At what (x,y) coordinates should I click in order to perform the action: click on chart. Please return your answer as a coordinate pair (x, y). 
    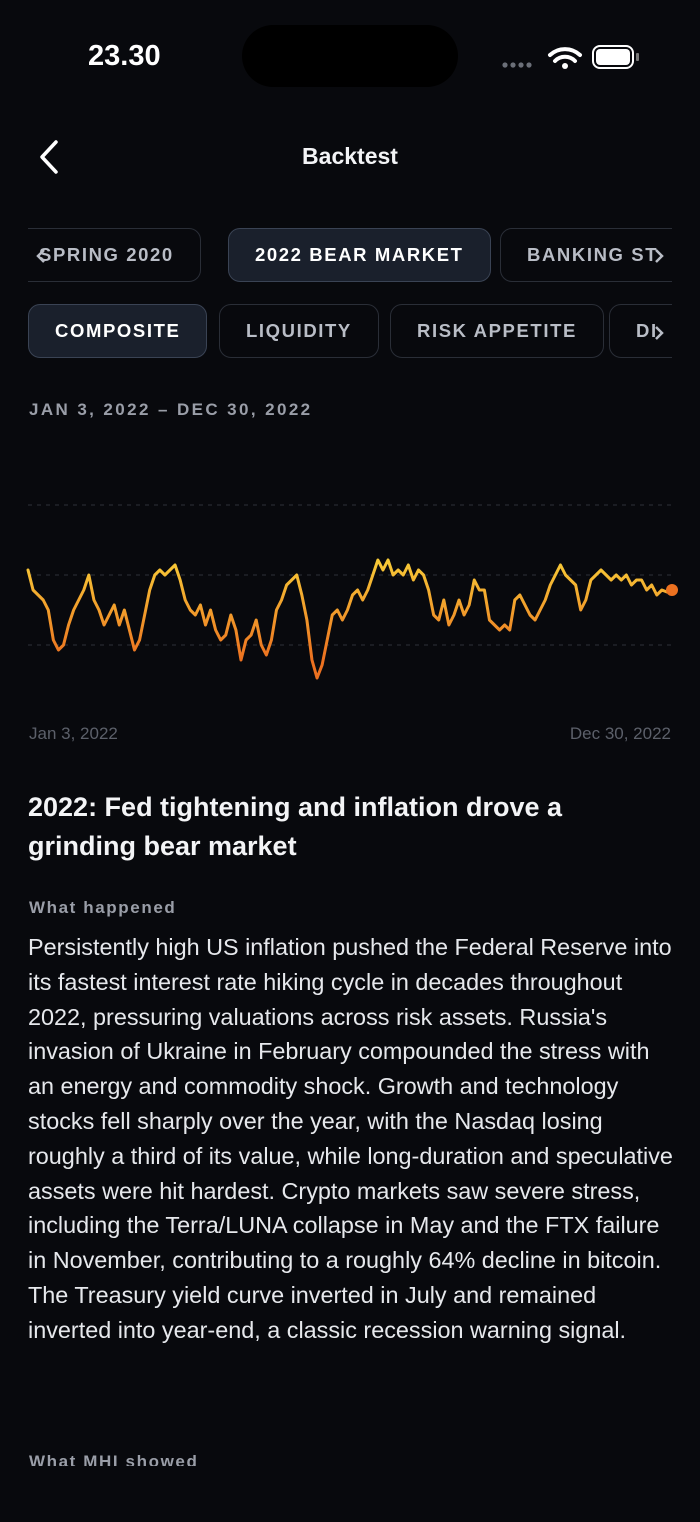
    Looking at the image, I should click on (352, 592).